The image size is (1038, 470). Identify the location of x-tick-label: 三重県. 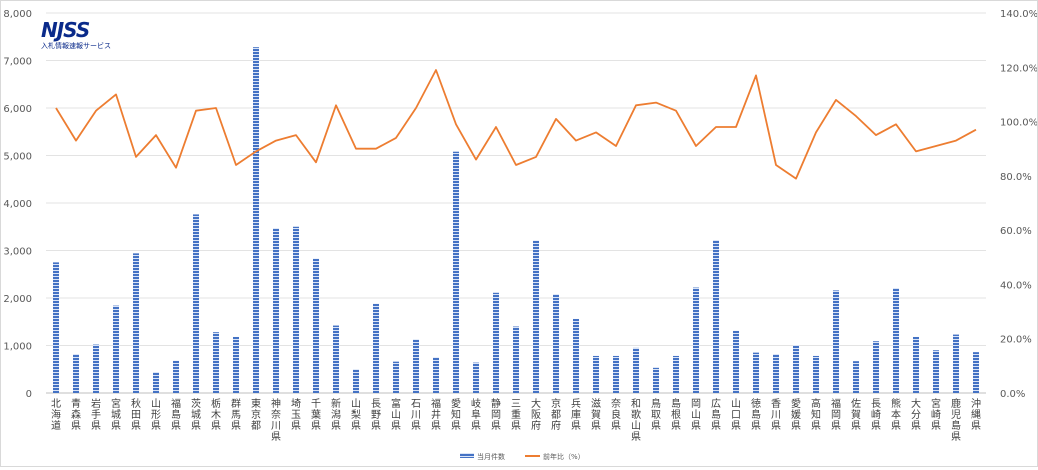
(516, 415).